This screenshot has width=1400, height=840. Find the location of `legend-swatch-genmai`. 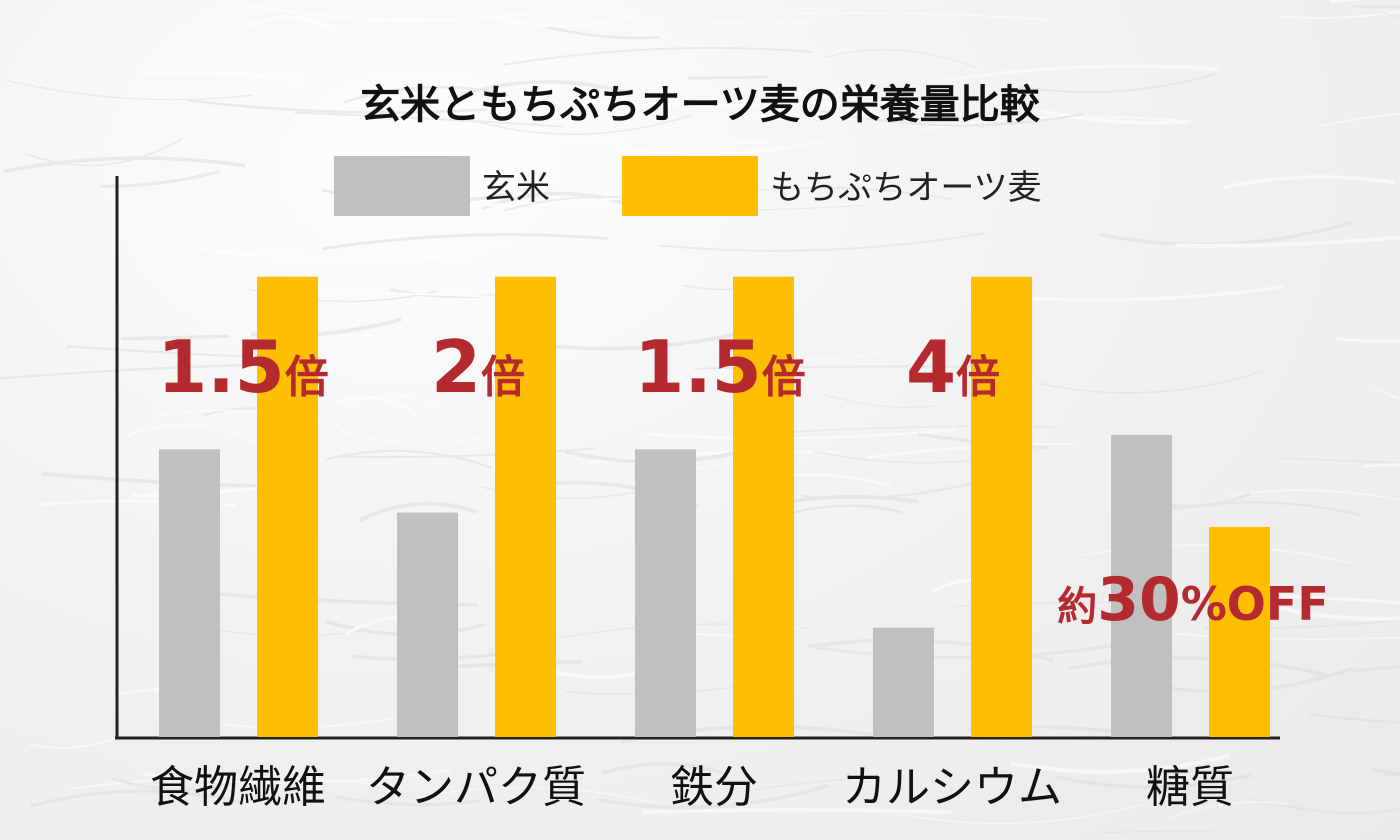

legend-swatch-genmai is located at coordinates (402, 186).